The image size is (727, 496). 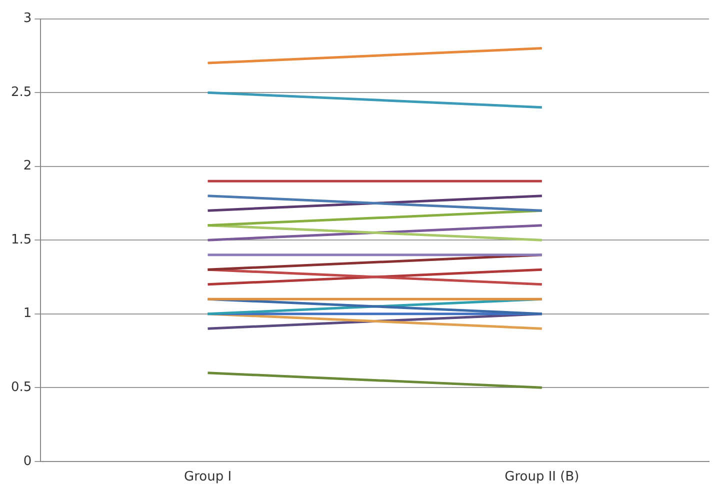 What do you see at coordinates (21, 240) in the screenshot?
I see `y-tick-label: 1.5` at bounding box center [21, 240].